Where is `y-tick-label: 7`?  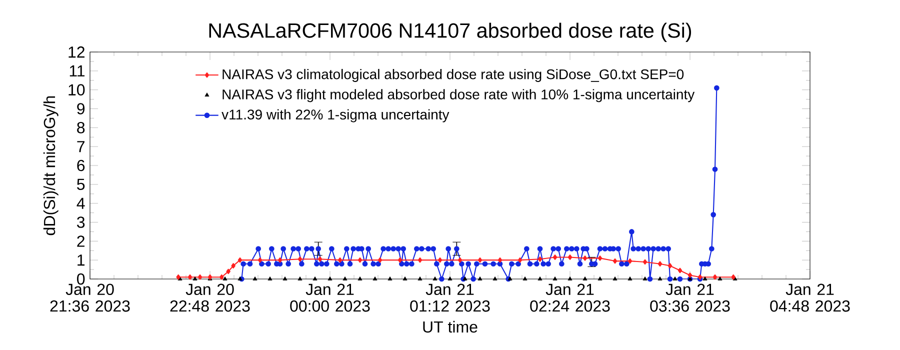 y-tick-label: 7 is located at coordinates (80, 146).